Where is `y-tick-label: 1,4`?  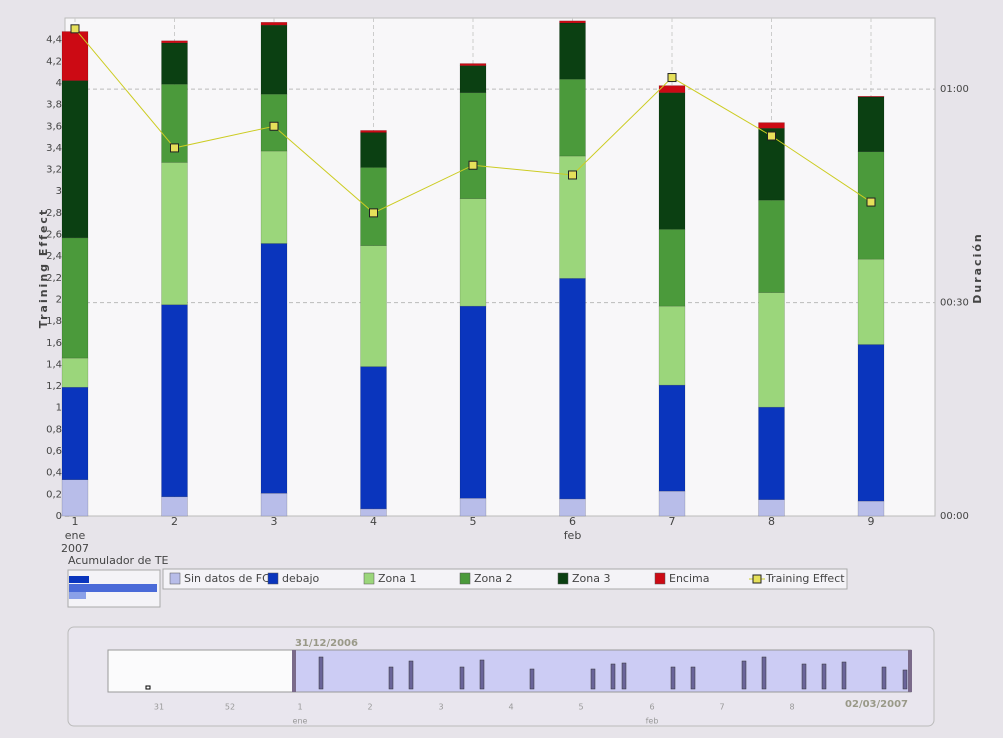 y-tick-label: 1,4 is located at coordinates (54, 364).